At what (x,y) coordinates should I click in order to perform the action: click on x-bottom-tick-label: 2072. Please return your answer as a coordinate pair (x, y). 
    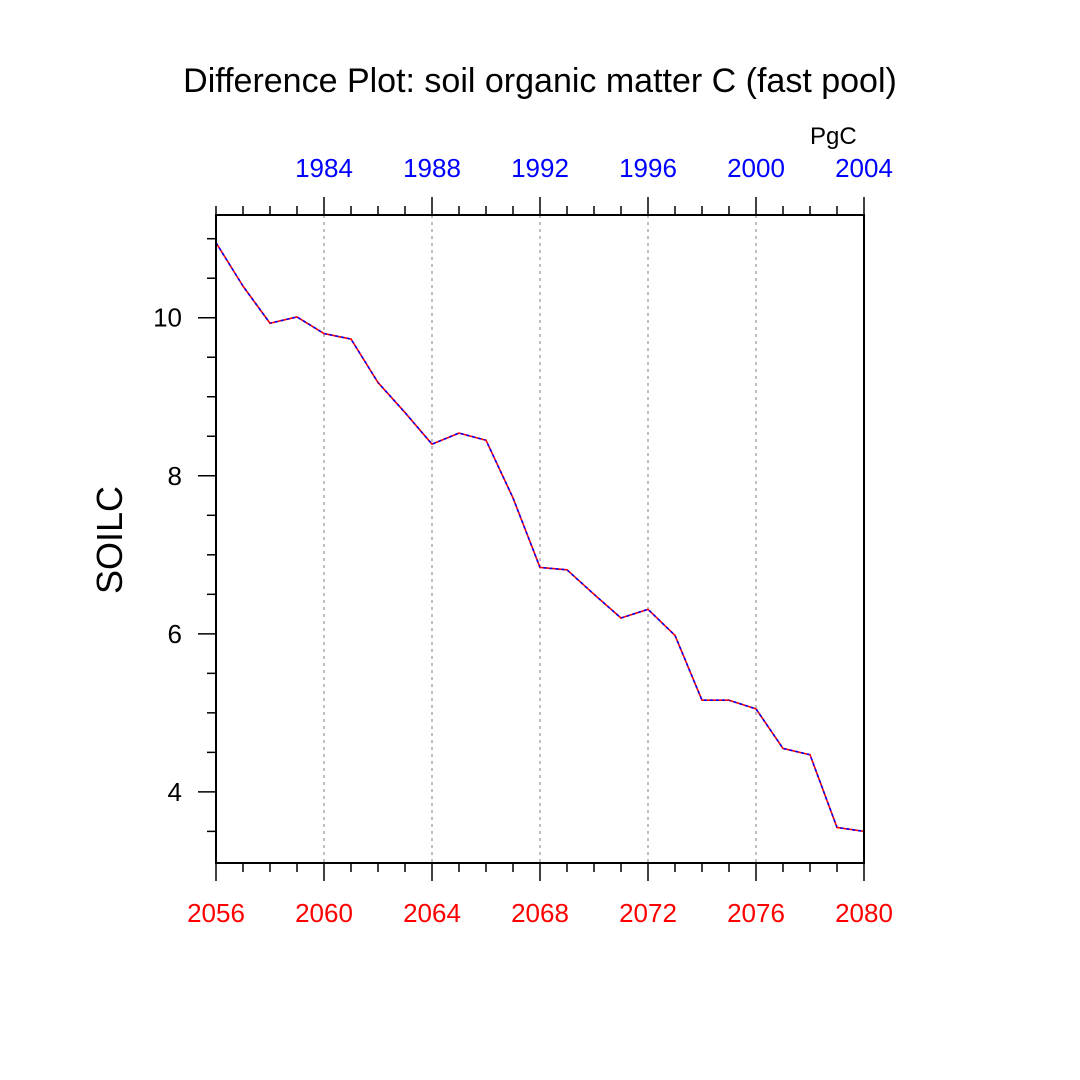
    Looking at the image, I should click on (648, 913).